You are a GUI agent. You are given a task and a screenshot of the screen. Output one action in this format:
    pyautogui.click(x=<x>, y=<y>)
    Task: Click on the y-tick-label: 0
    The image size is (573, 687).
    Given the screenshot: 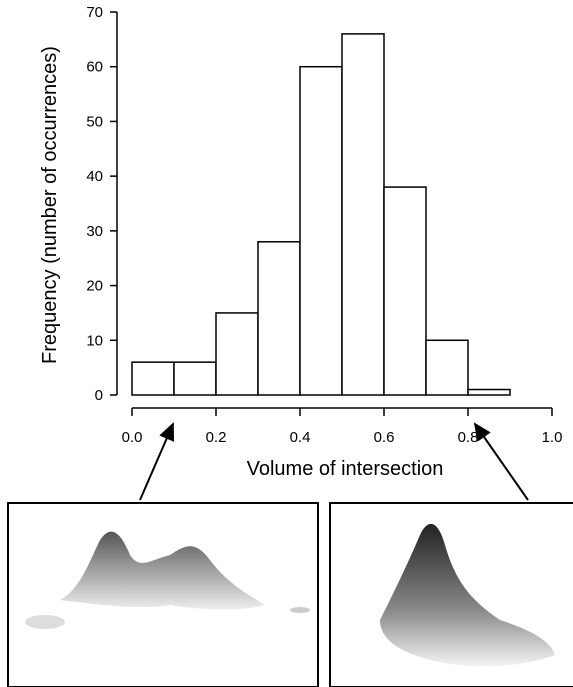 What is the action you would take?
    pyautogui.click(x=99, y=395)
    